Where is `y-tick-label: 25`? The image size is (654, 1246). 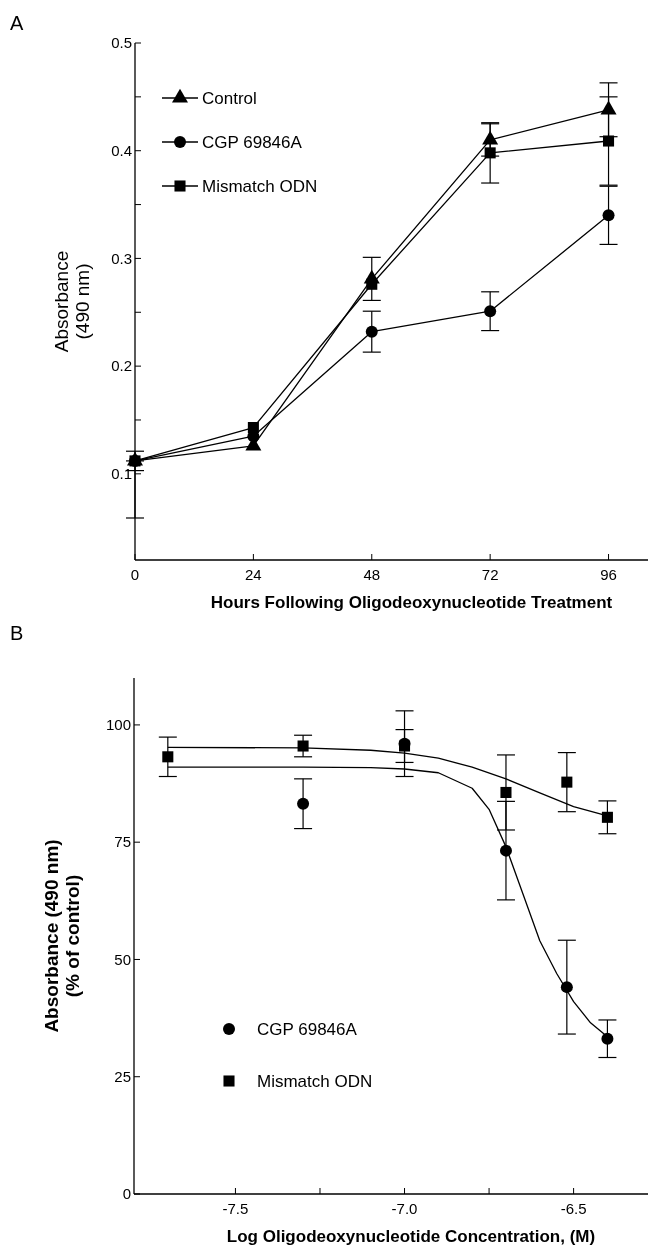 y-tick-label: 25 is located at coordinates (122, 1076).